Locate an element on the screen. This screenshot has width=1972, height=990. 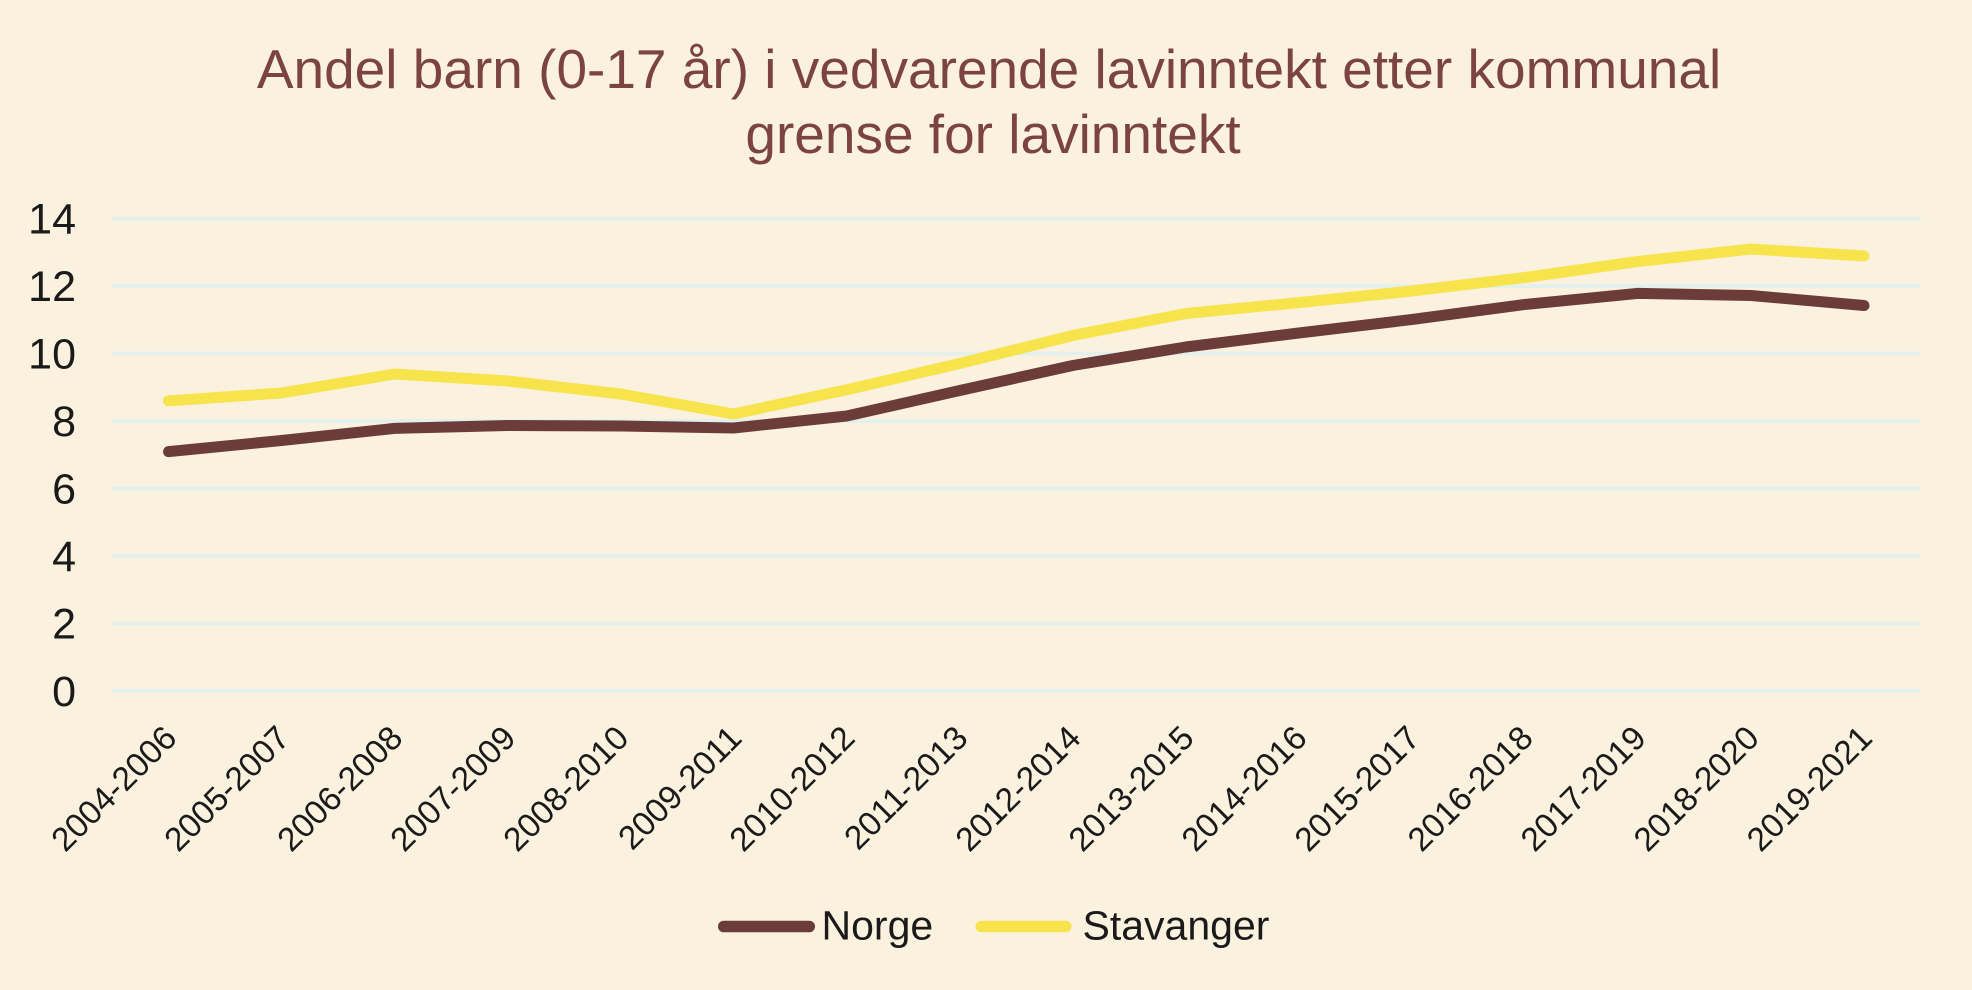
svg-text: 14 is located at coordinates (52, 219).